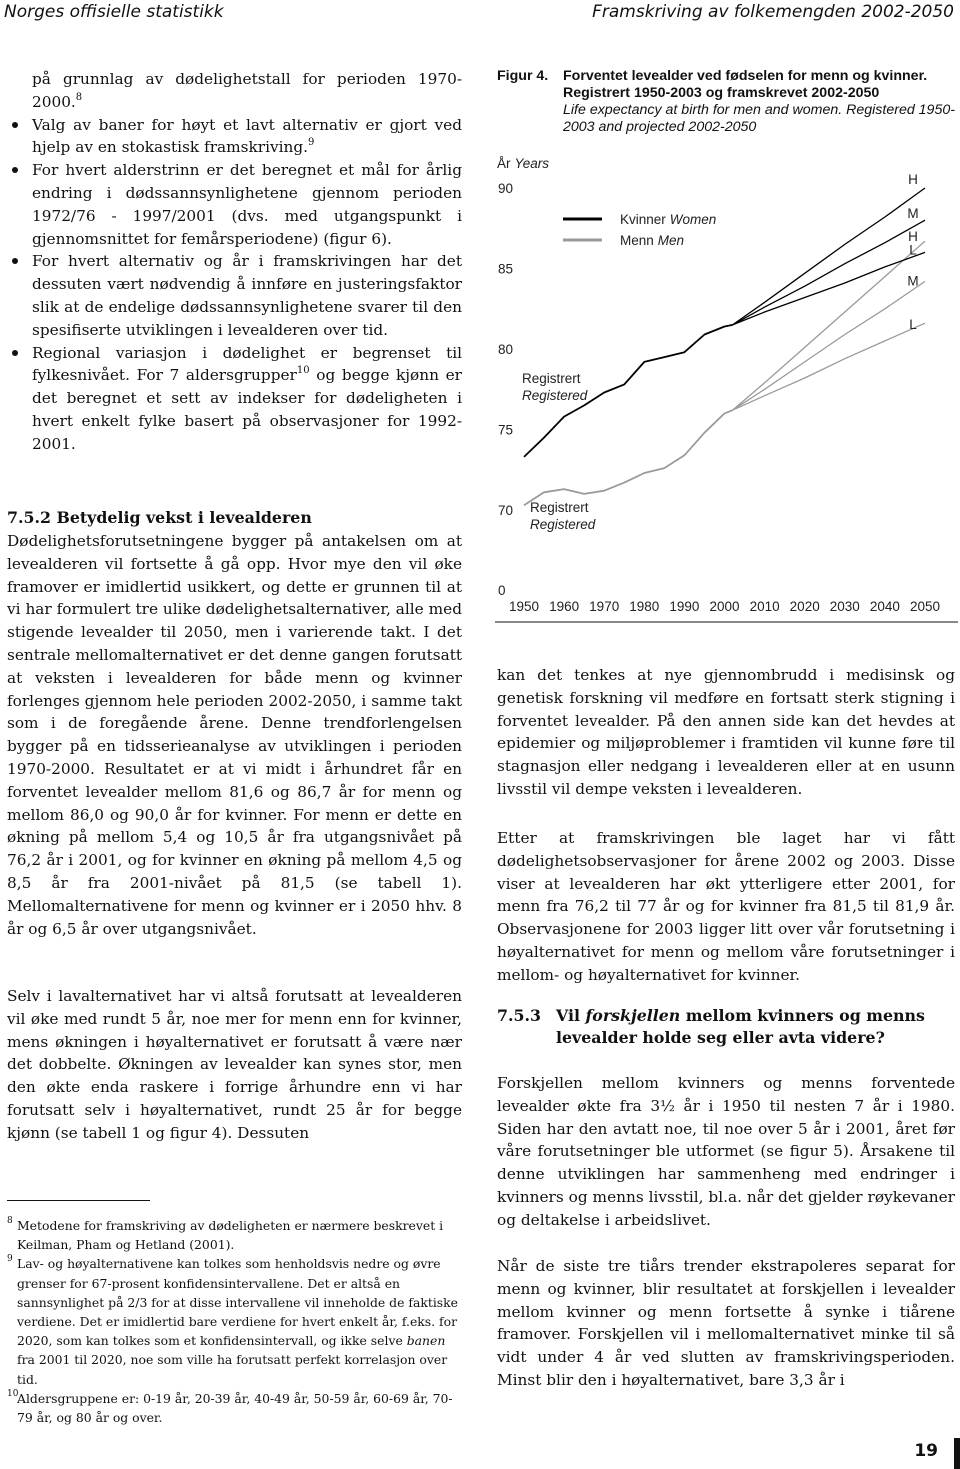 This screenshot has width=960, height=1469. What do you see at coordinates (633, 1015) in the screenshot?
I see `italic-run: forskjellen` at bounding box center [633, 1015].